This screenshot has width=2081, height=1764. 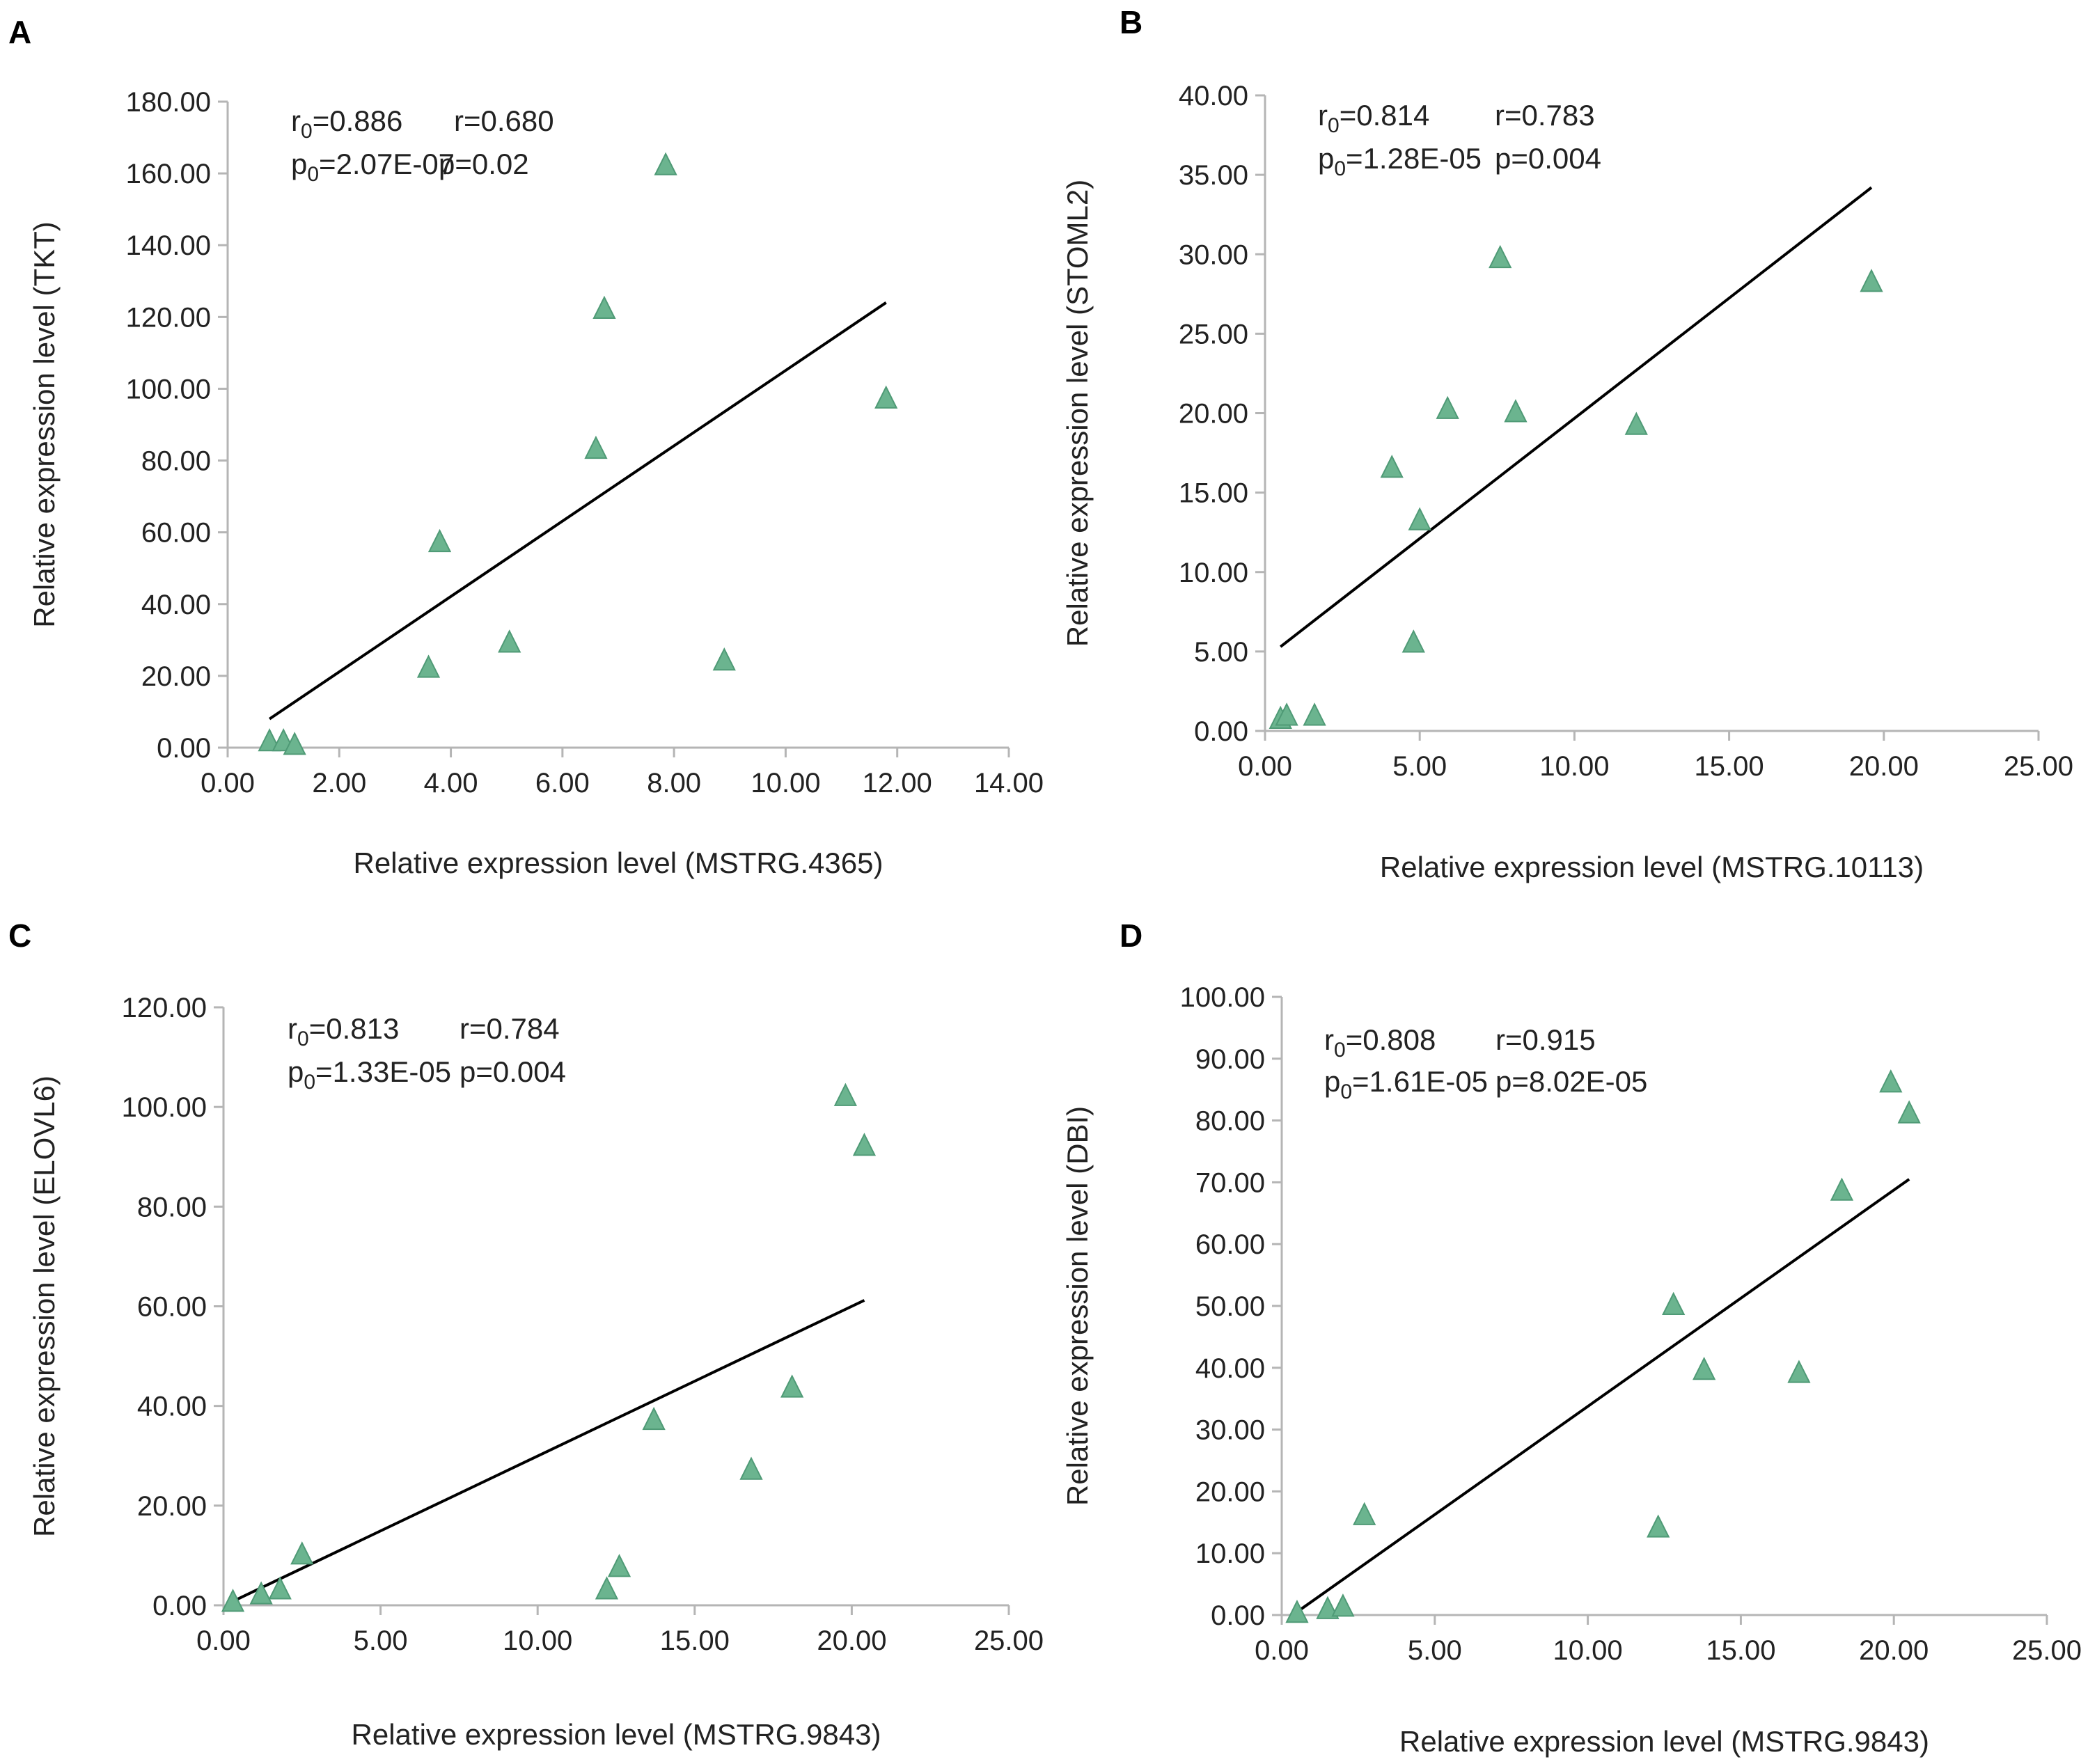 I want to click on stat-r: r=0.783, so click(x=1545, y=115).